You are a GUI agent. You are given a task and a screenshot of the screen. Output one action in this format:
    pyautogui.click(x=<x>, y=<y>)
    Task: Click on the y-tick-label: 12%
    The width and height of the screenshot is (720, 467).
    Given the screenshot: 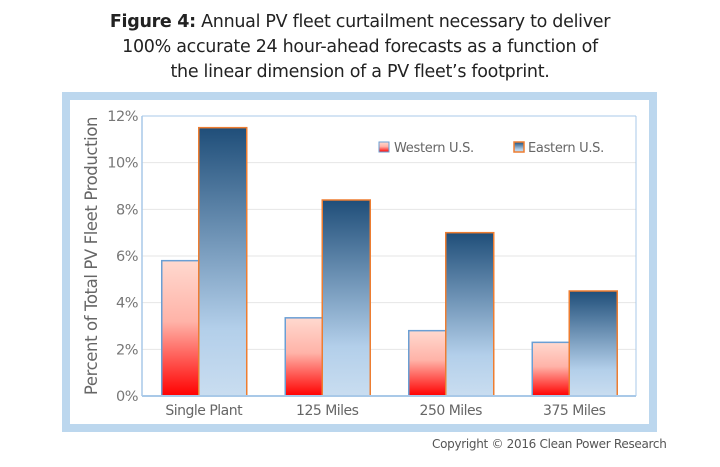 What is the action you would take?
    pyautogui.click(x=122, y=117)
    